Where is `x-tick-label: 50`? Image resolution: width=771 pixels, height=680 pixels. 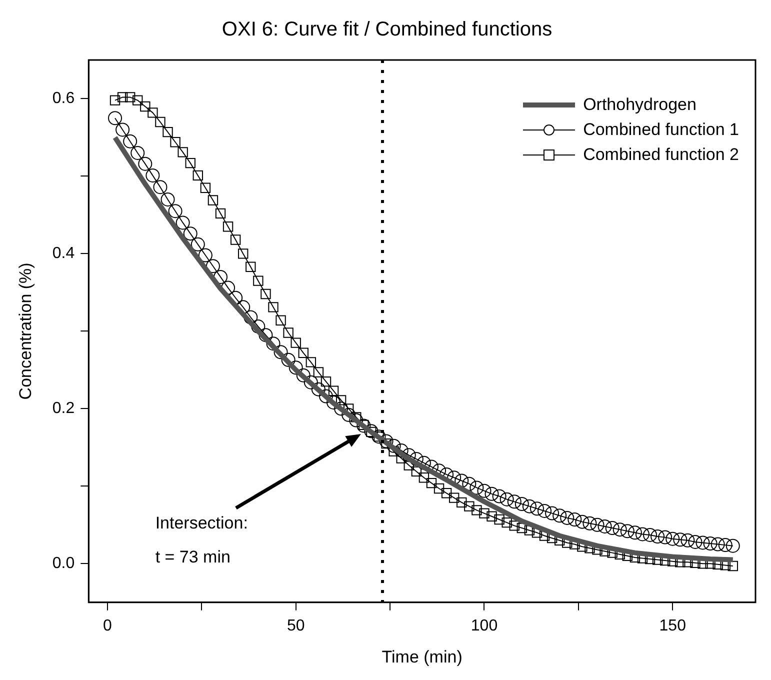 x-tick-label: 50 is located at coordinates (295, 625).